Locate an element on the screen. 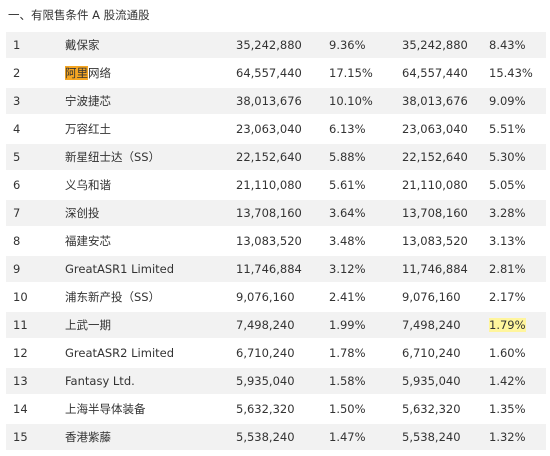 The image size is (550, 456). shareholder-name: 义乌和谐 is located at coordinates (149, 185).